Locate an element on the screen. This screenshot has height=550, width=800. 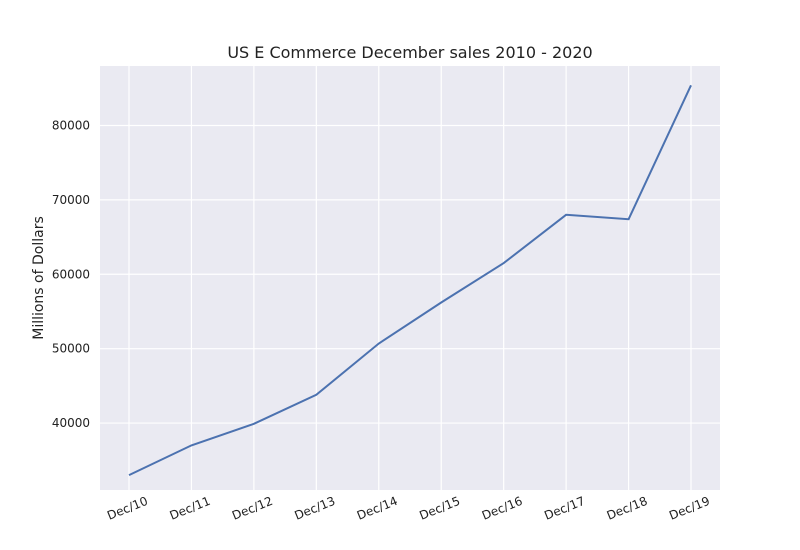
y-tick-label: 70000 is located at coordinates (71, 200).